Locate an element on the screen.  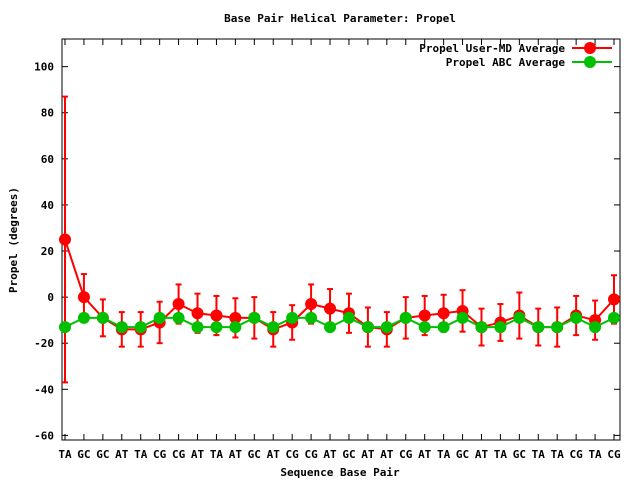
legend-marker-abc is located at coordinates (590, 62).